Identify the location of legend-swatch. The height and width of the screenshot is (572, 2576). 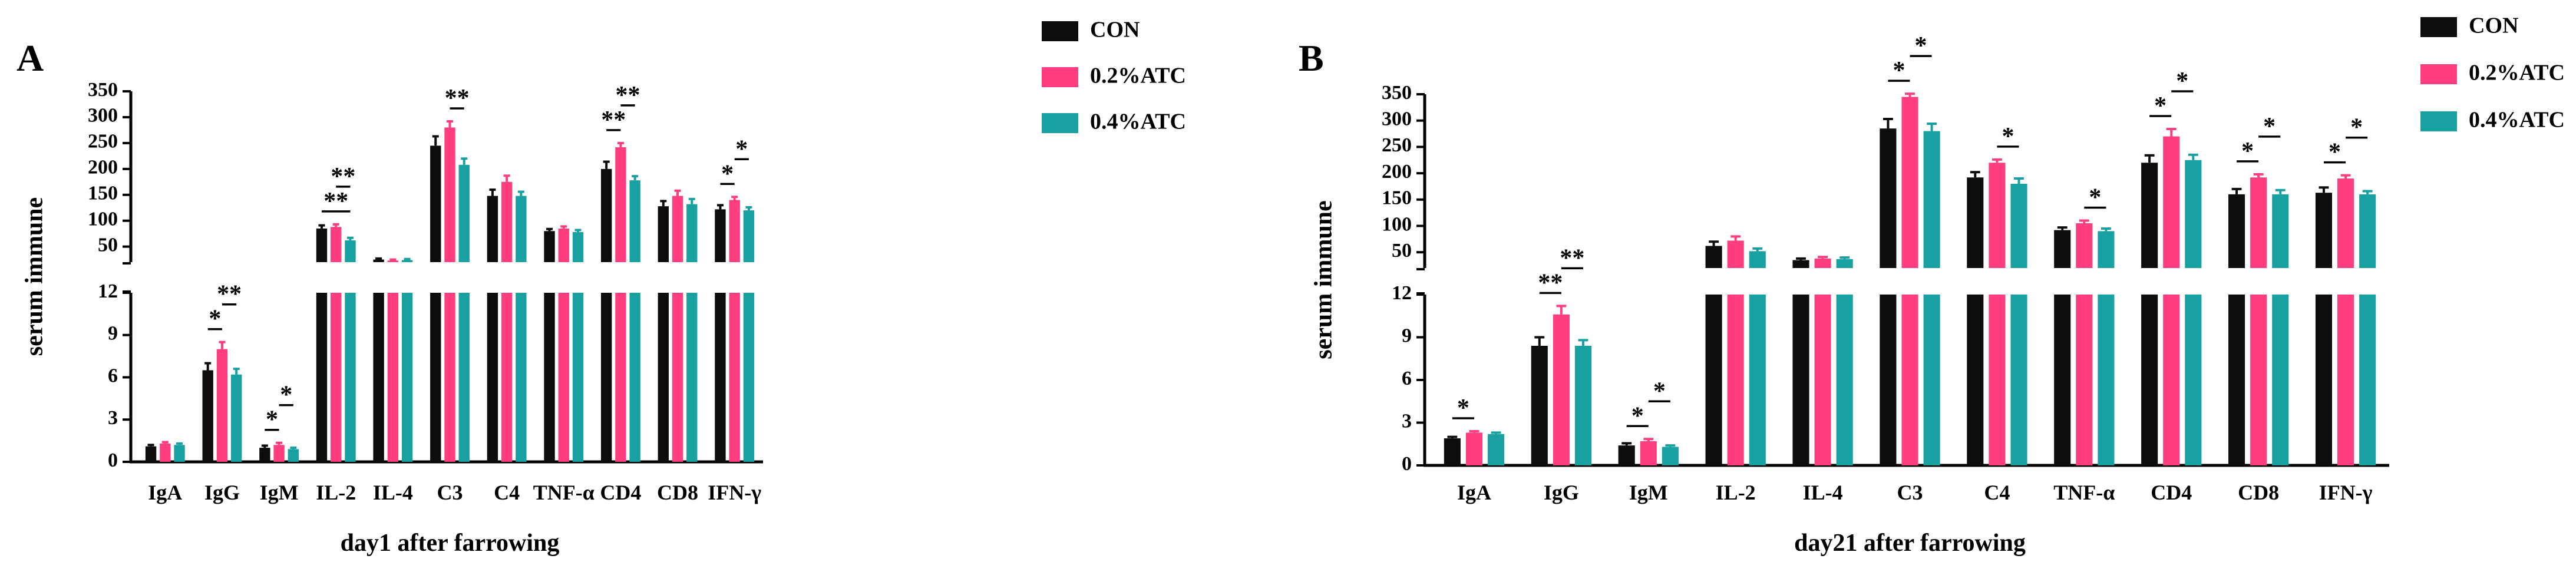
(1060, 77).